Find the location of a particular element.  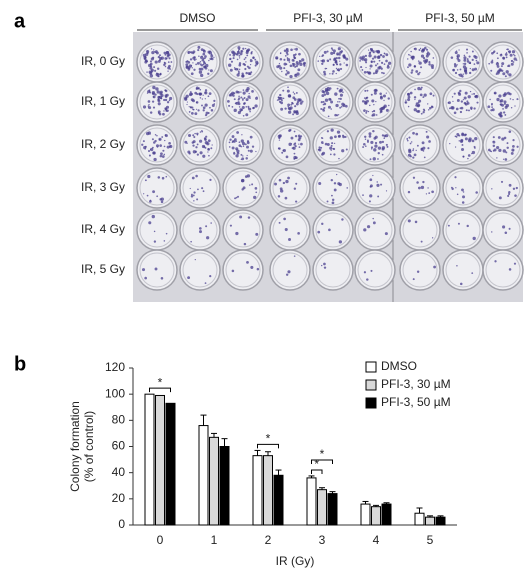

significance-label: * is located at coordinates (160, 382).